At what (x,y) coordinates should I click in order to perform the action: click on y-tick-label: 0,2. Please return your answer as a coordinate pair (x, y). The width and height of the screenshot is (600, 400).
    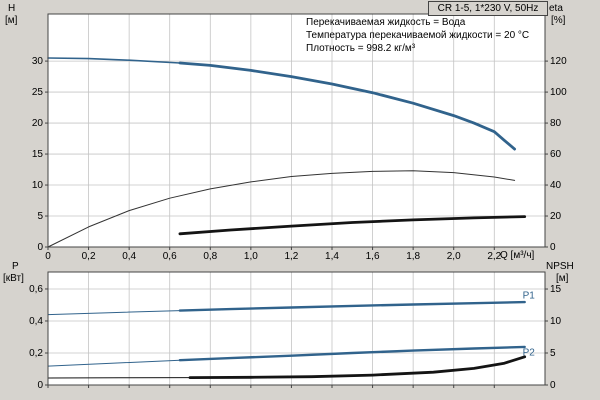
    Looking at the image, I should click on (36, 353).